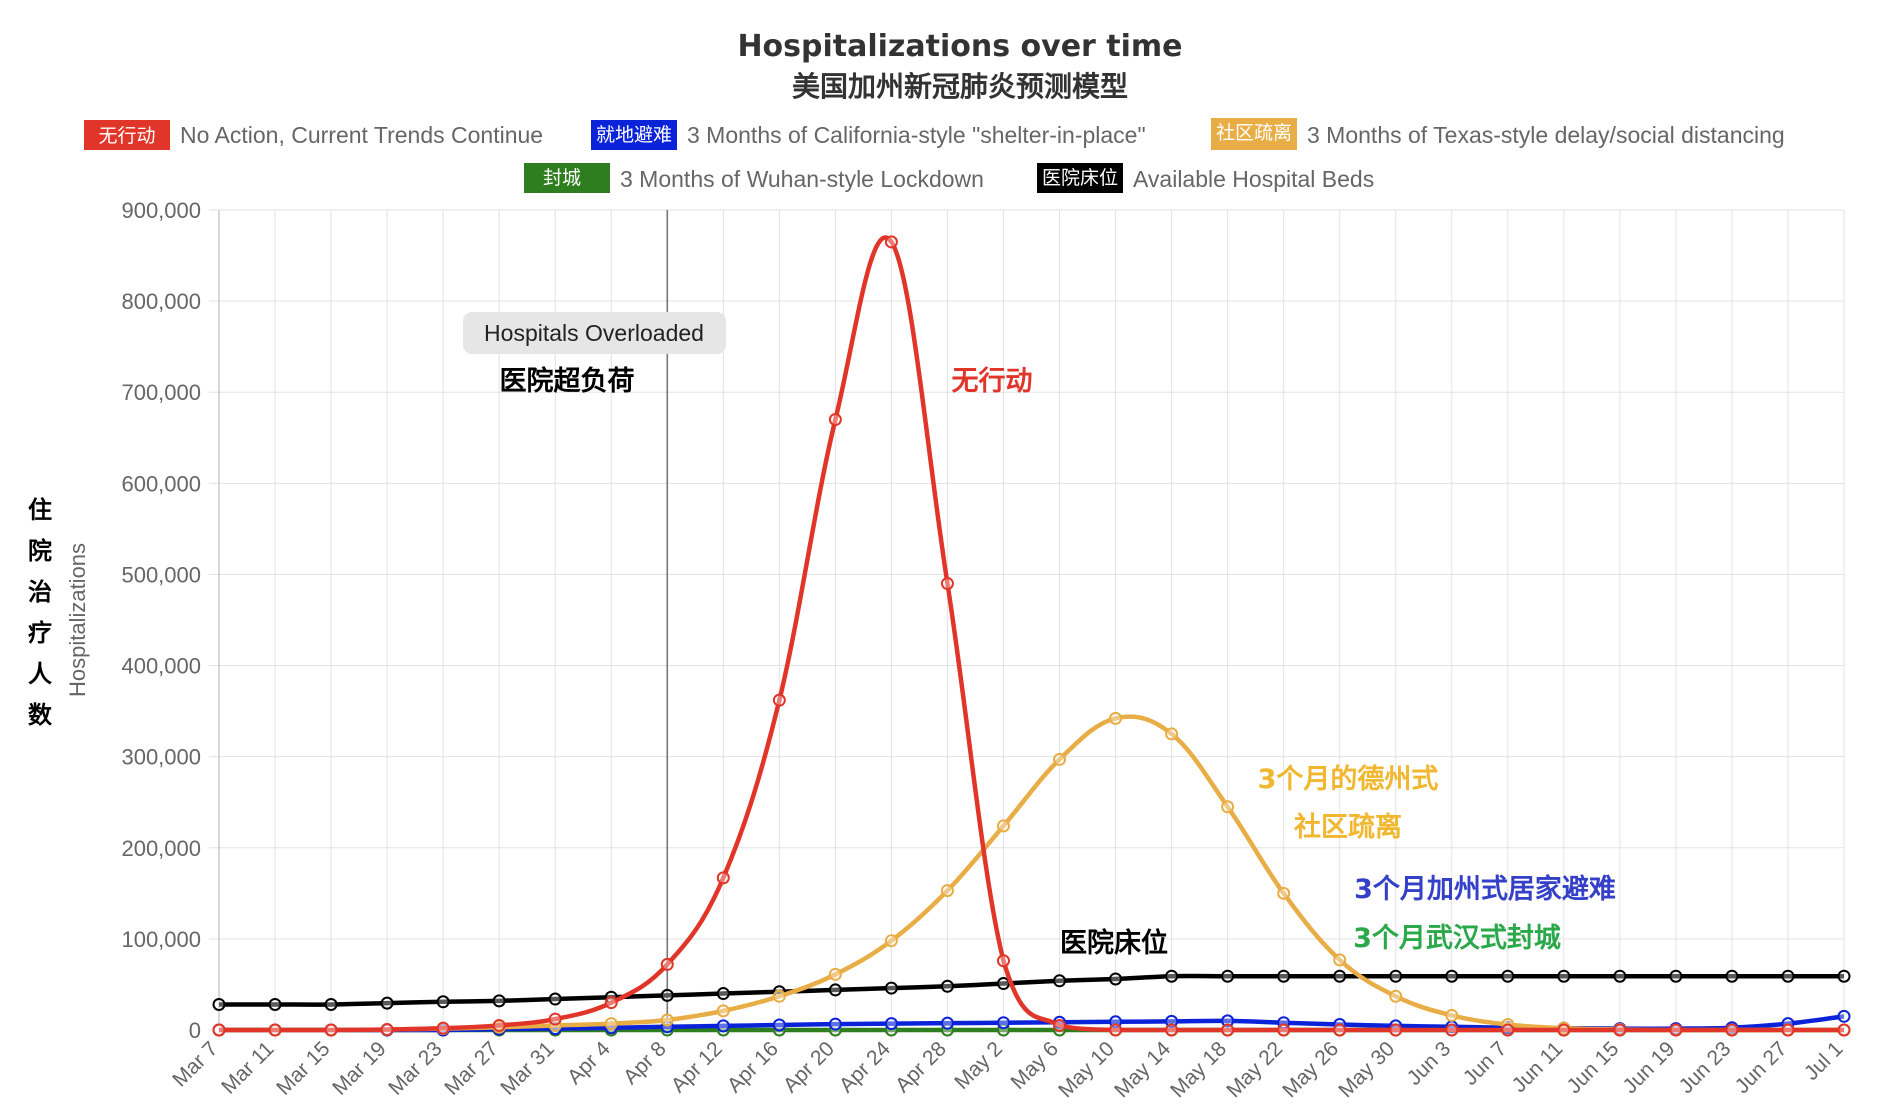 The image size is (1882, 1120). Describe the element at coordinates (567, 381) in the screenshot. I see `overload-cn-label: 医院超负荷` at that location.